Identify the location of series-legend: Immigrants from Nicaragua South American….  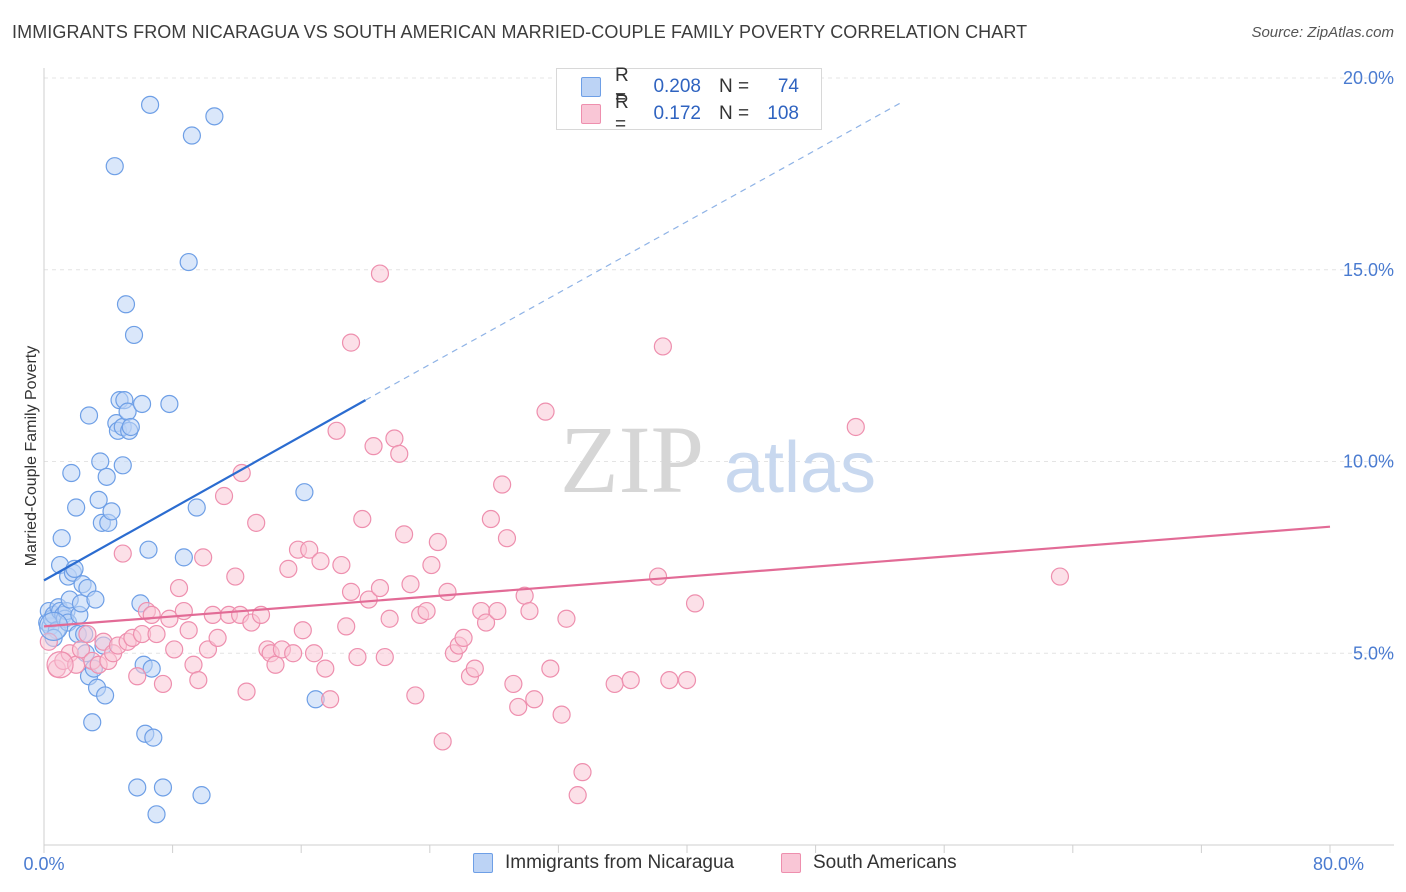
(703, 865).